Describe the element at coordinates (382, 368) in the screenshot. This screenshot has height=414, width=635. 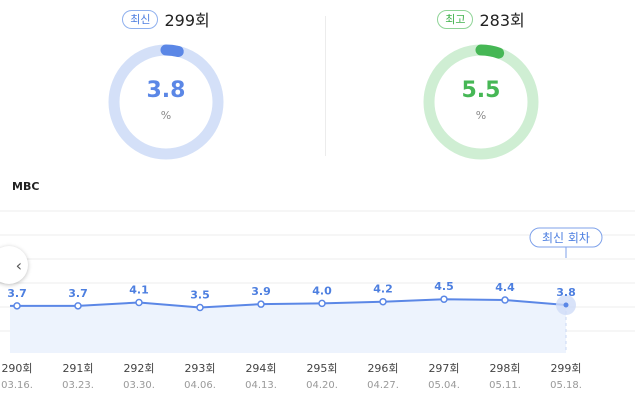
I see `x-tick-label: 296회` at that location.